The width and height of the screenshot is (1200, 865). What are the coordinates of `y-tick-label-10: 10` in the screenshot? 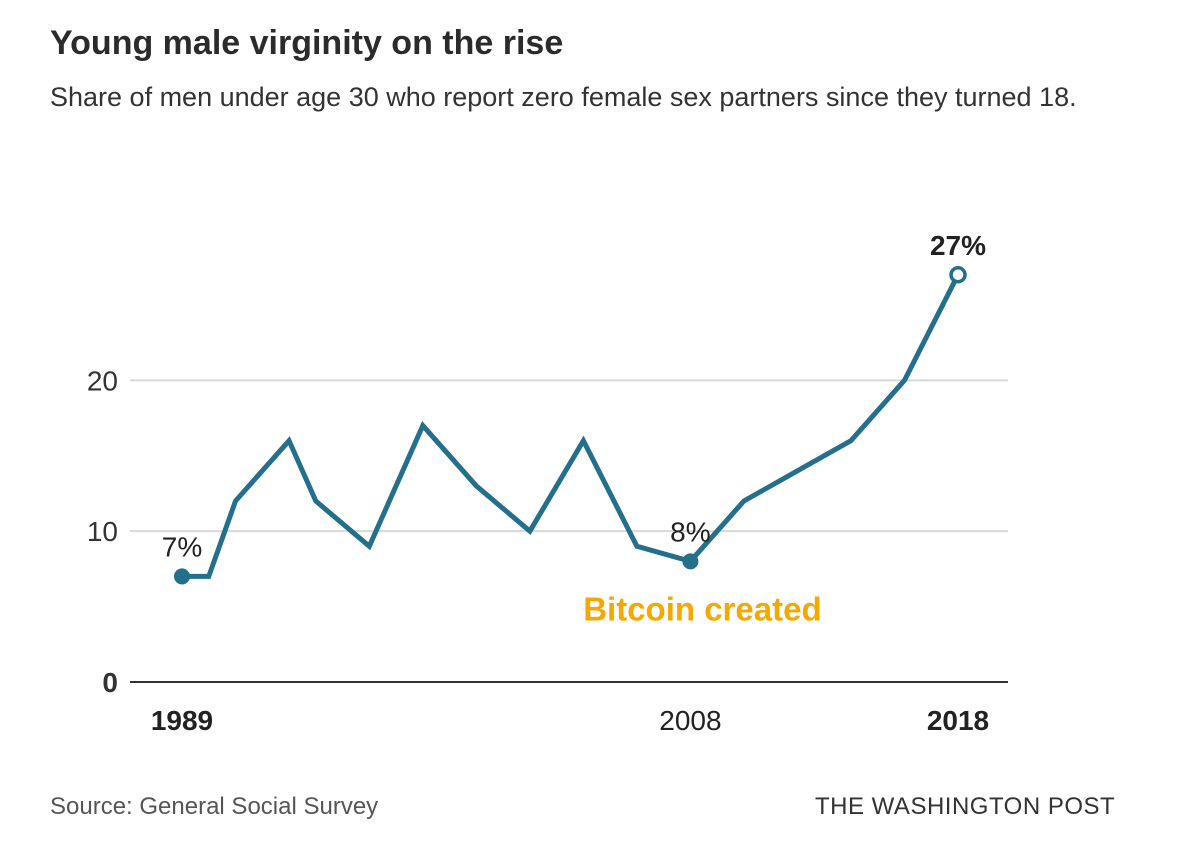 It's located at (102, 531).